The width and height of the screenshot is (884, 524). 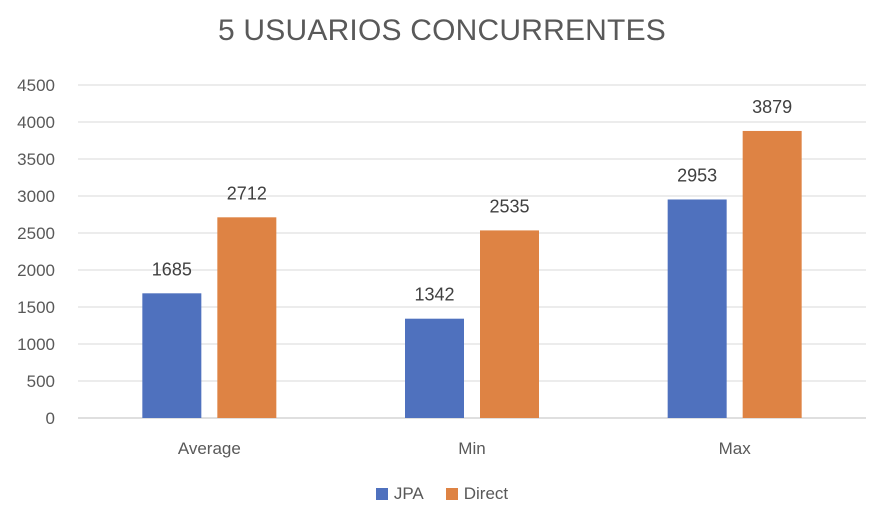 I want to click on legend-item-jpa: JPA, so click(x=399, y=494).